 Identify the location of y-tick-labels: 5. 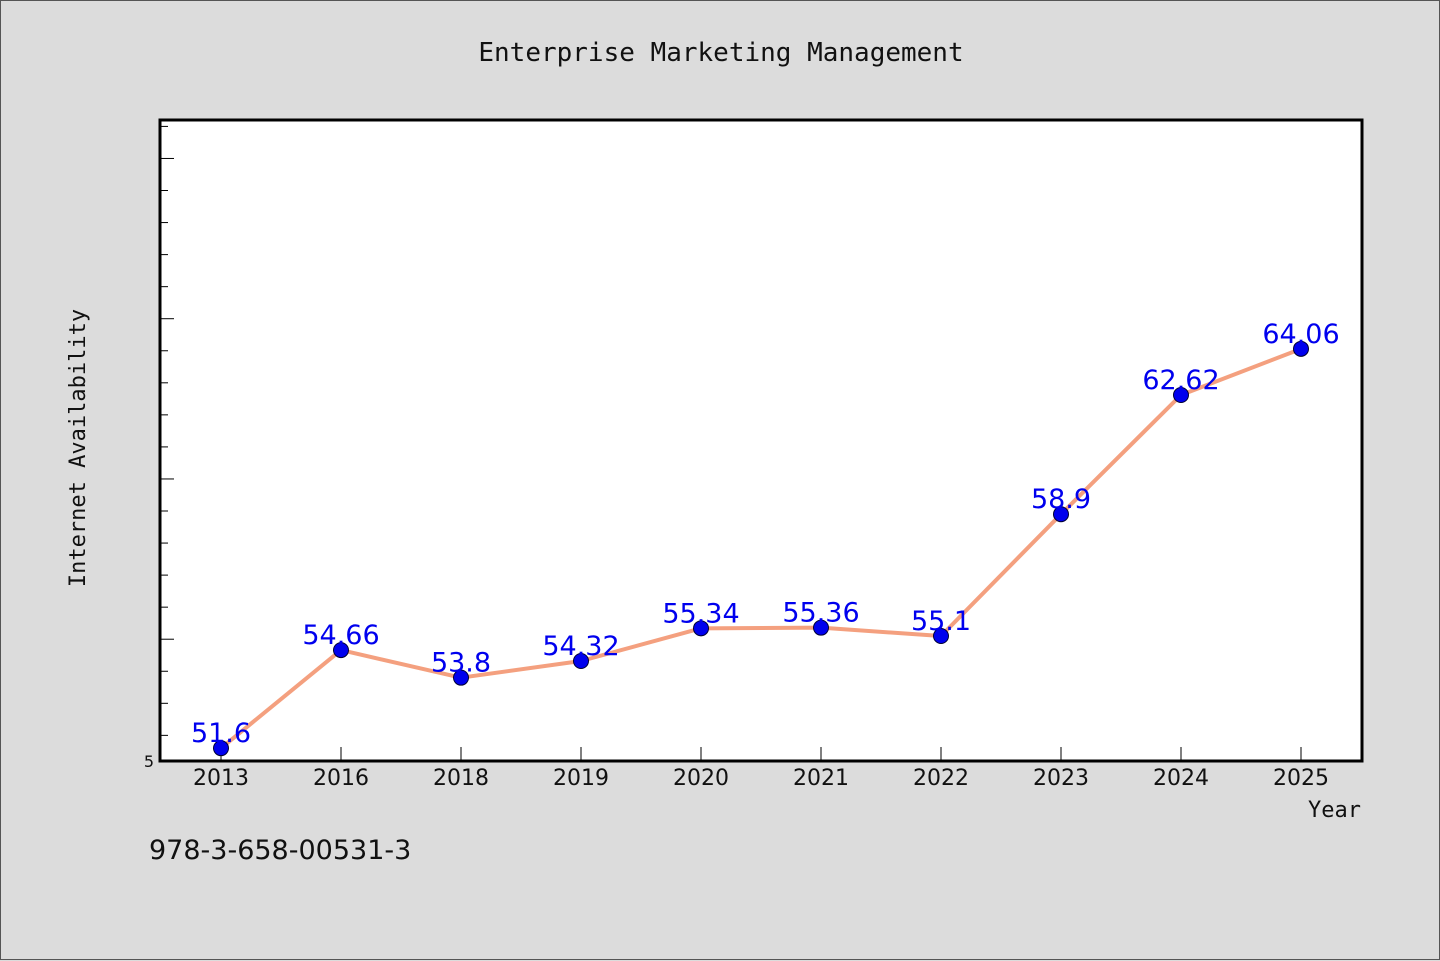
(149, 761).